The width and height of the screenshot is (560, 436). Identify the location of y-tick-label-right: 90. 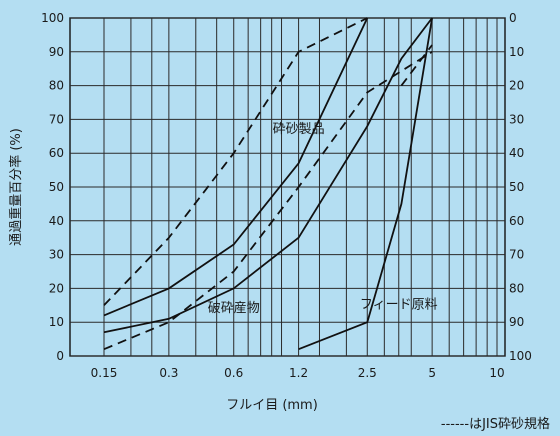
(516, 322).